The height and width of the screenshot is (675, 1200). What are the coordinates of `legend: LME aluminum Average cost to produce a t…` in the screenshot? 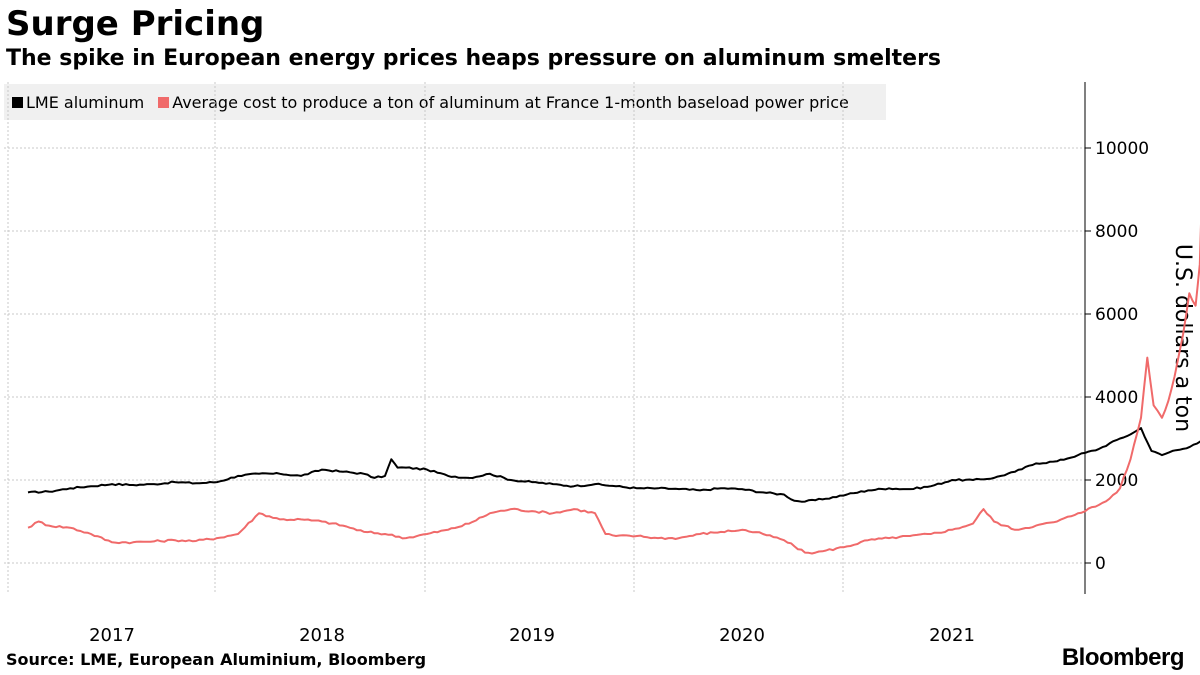 It's located at (445, 102).